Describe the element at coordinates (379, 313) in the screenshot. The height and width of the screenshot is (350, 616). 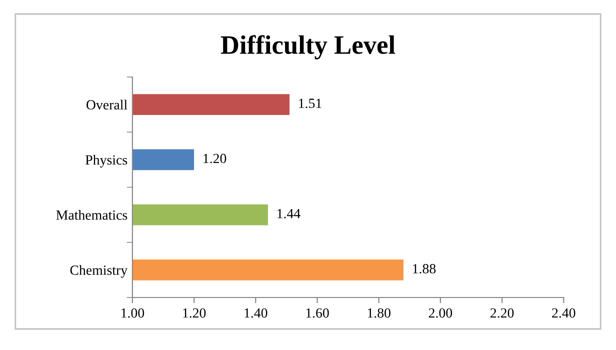
I see `x-tick-label: 1.80` at that location.